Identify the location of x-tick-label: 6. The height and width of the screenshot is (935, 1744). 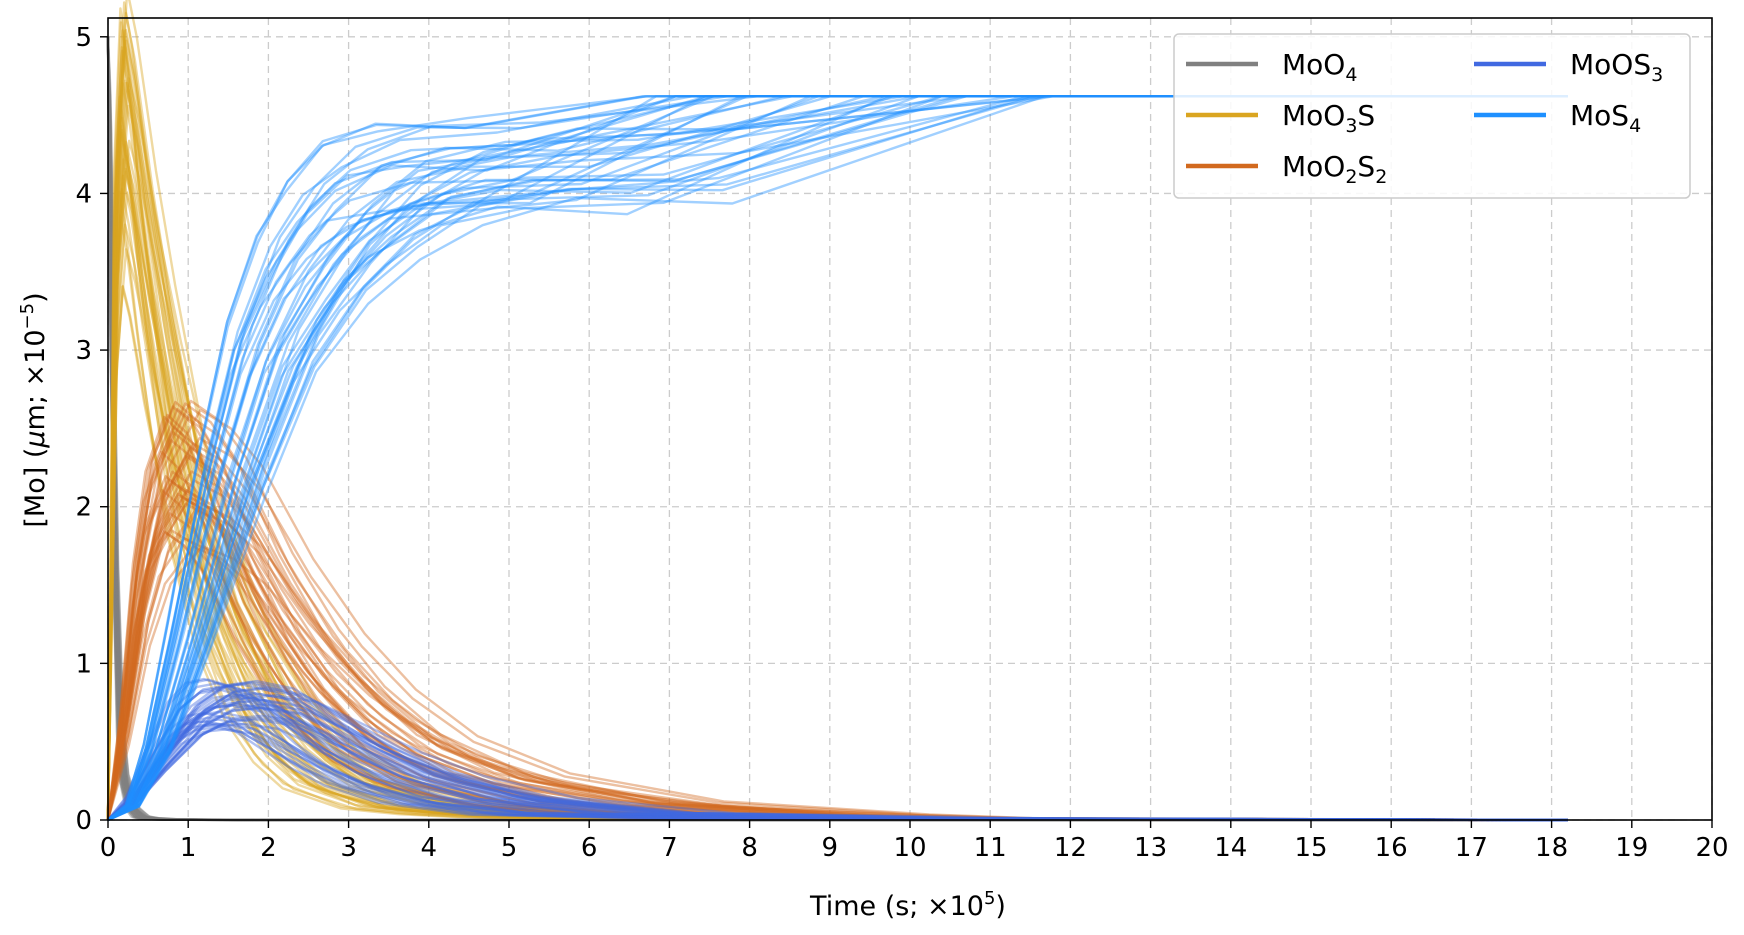
(589, 848).